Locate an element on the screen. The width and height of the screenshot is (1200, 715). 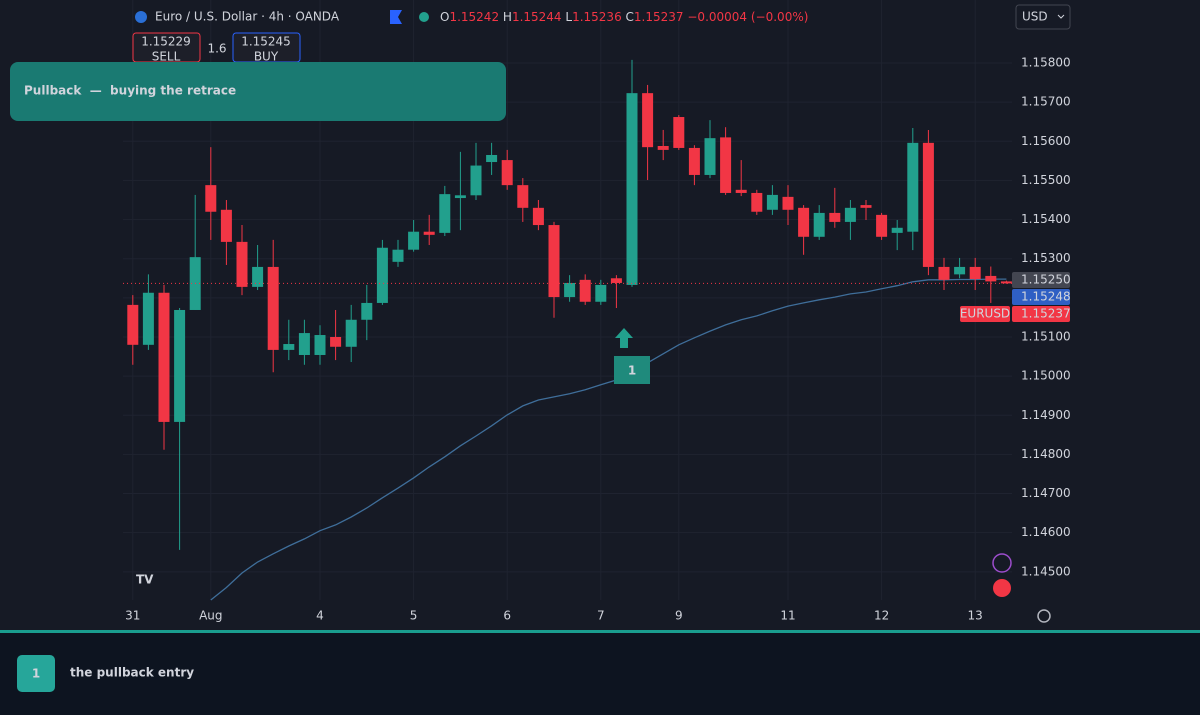
symbol-label: EURUSD is located at coordinates (985, 314).